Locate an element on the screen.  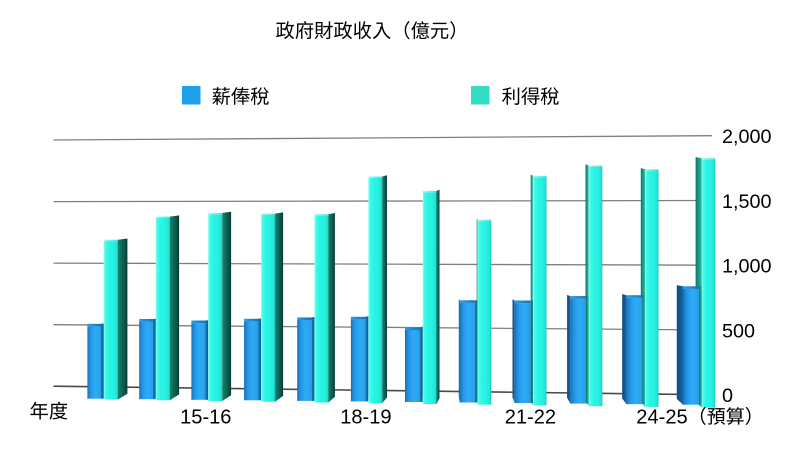
svg-text: 21-22 is located at coordinates (530, 418).